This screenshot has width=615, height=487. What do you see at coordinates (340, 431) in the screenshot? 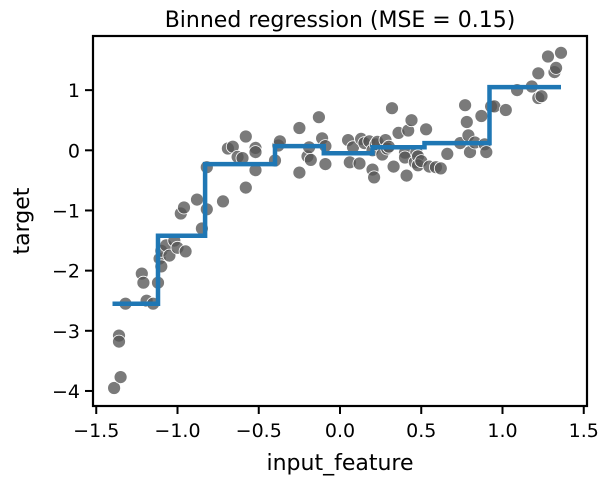
I see `x-tick-label: 0.0` at bounding box center [340, 431].